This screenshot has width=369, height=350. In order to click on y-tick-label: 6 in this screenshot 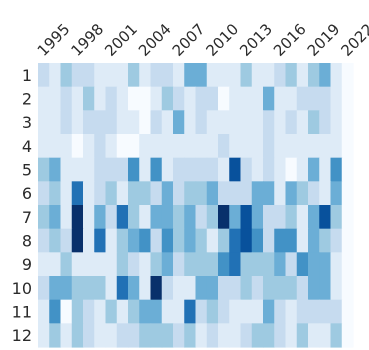, I will do `click(27, 193)`.